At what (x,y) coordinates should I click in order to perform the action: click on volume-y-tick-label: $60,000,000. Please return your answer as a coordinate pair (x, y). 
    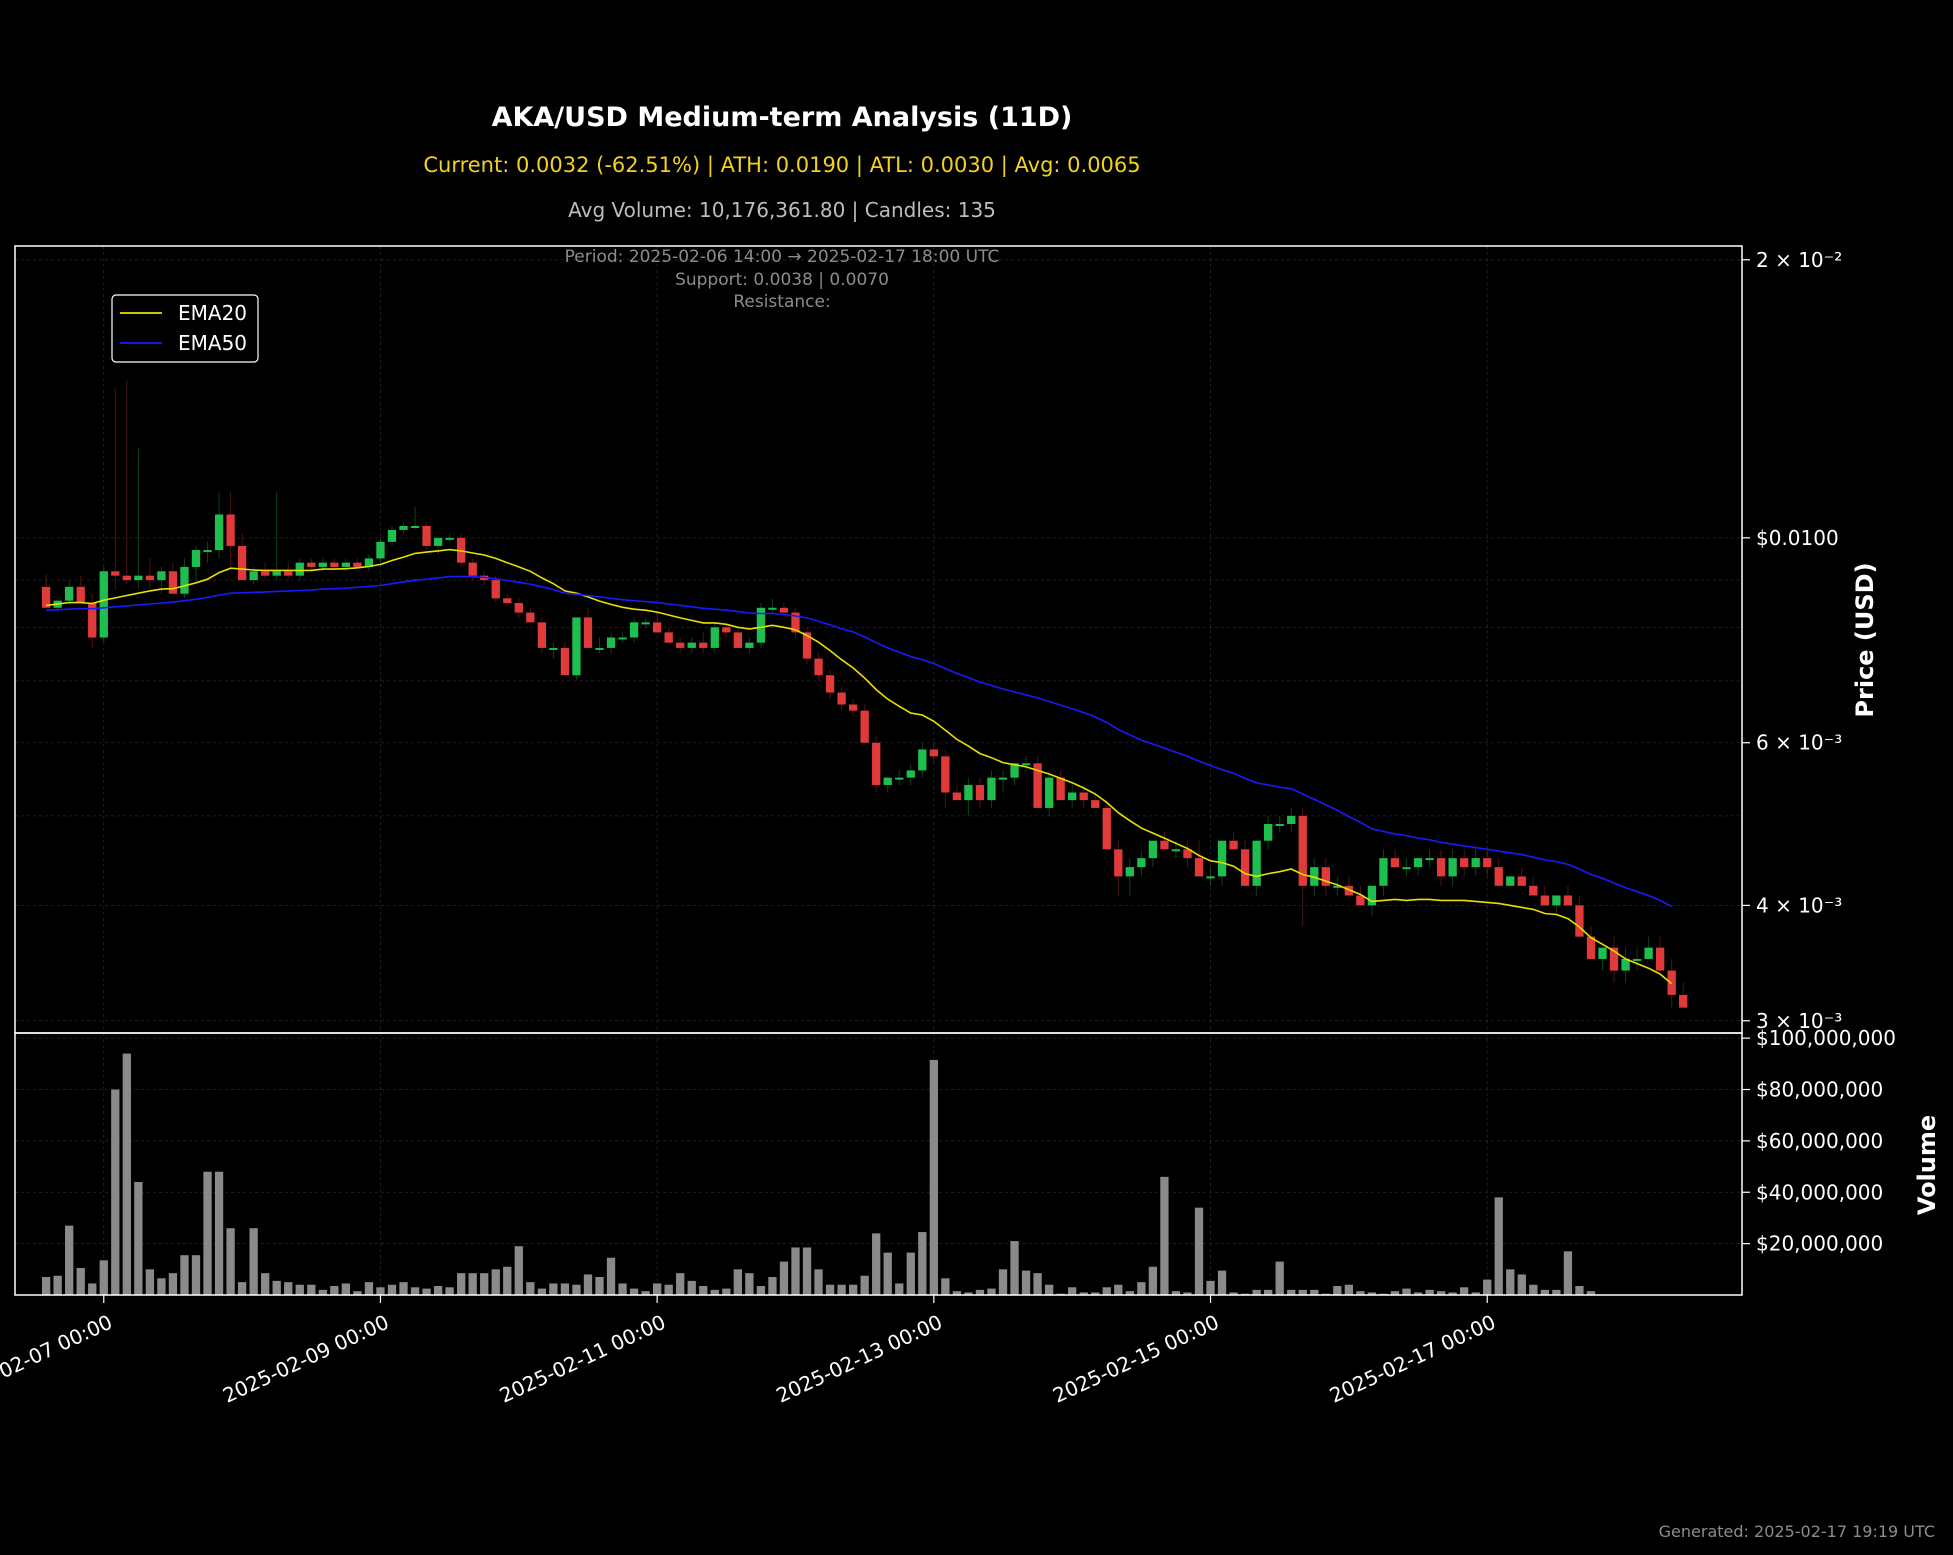
    Looking at the image, I should click on (1819, 1141).